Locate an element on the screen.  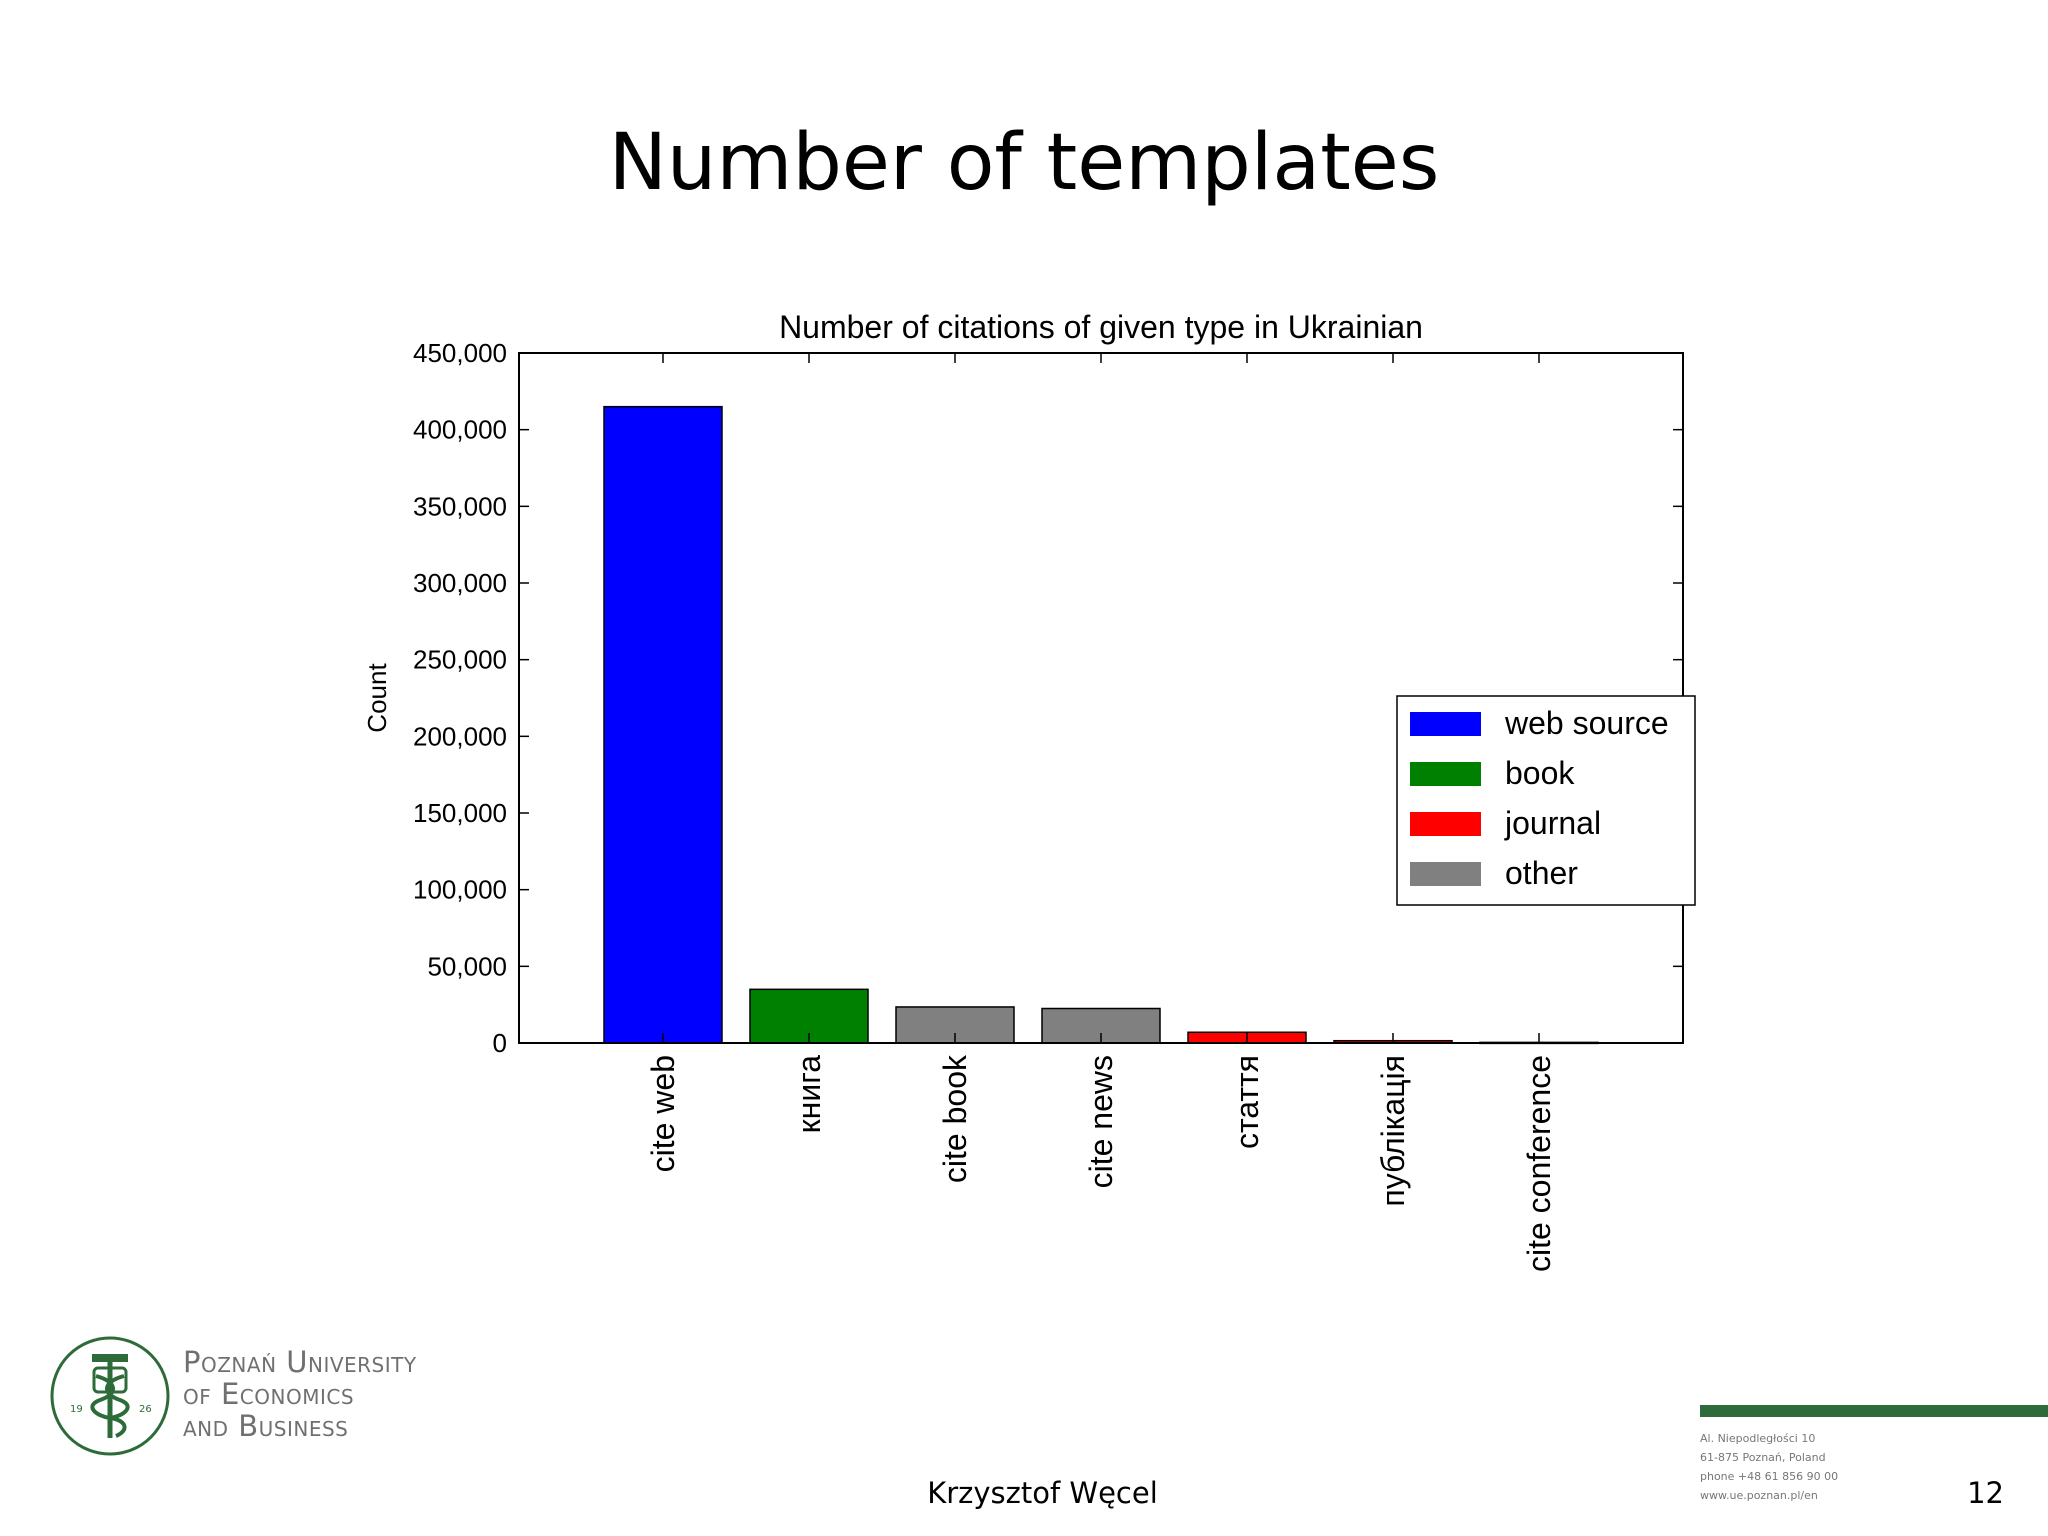
y-tick-label: 300,000 is located at coordinates (460, 583).